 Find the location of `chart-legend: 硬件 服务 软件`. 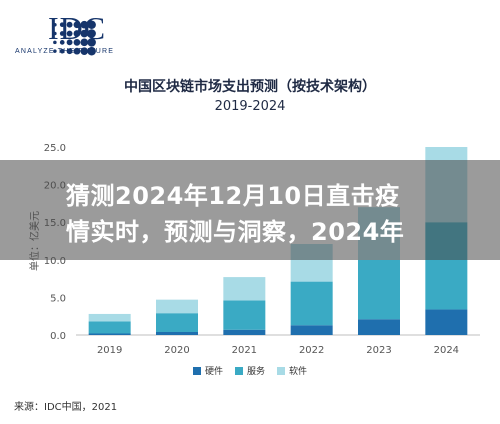

chart-legend: 硬件 服务 软件 is located at coordinates (250, 370).